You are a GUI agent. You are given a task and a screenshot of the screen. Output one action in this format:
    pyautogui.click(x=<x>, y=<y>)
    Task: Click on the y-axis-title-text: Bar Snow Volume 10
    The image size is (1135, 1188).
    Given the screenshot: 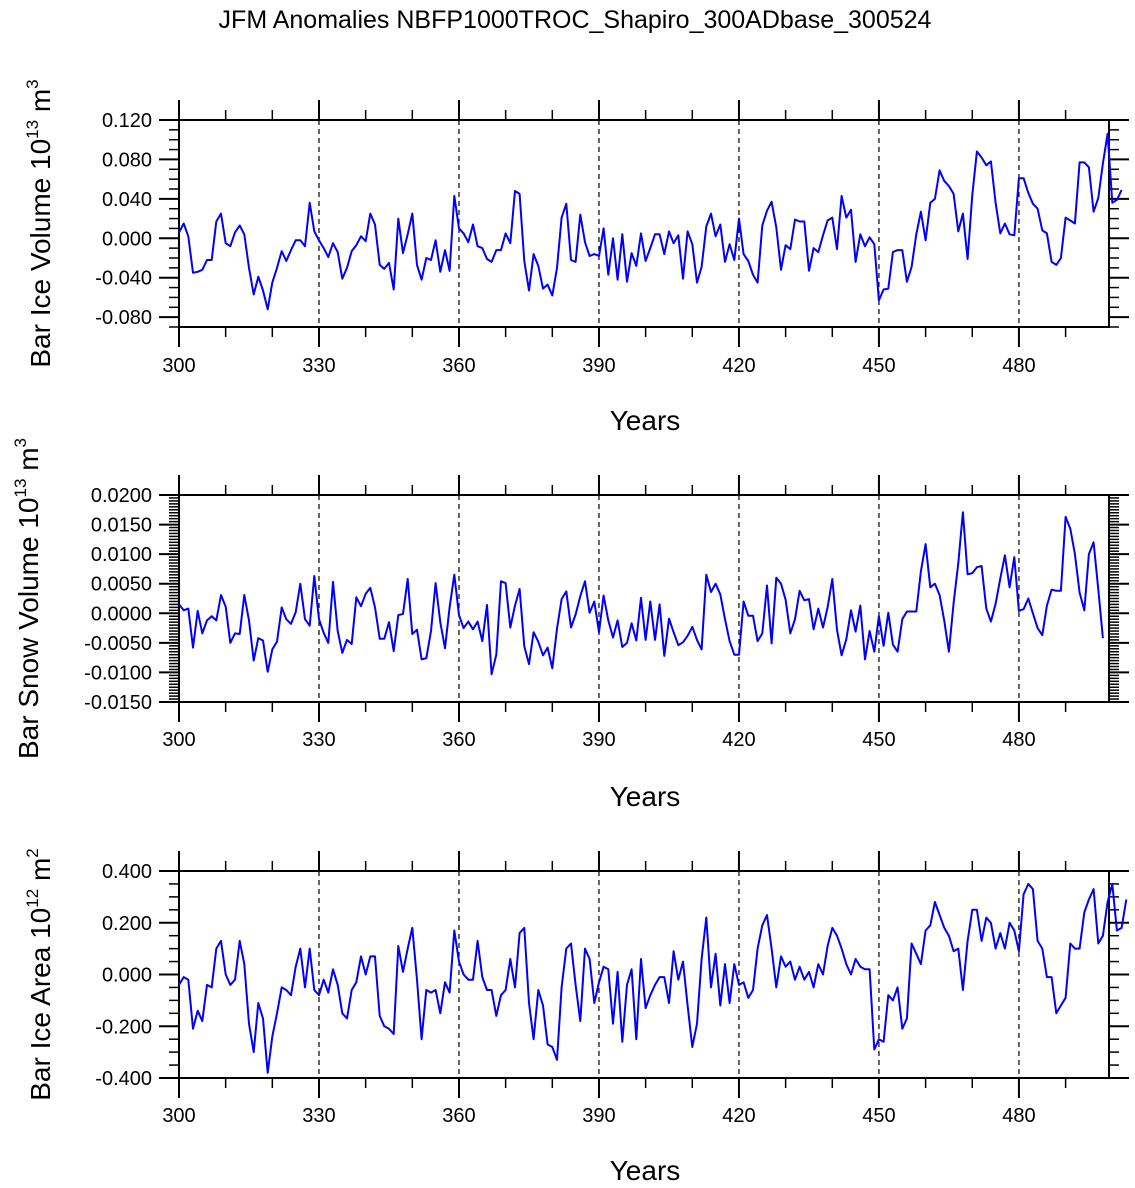 What is the action you would take?
    pyautogui.click(x=28, y=629)
    